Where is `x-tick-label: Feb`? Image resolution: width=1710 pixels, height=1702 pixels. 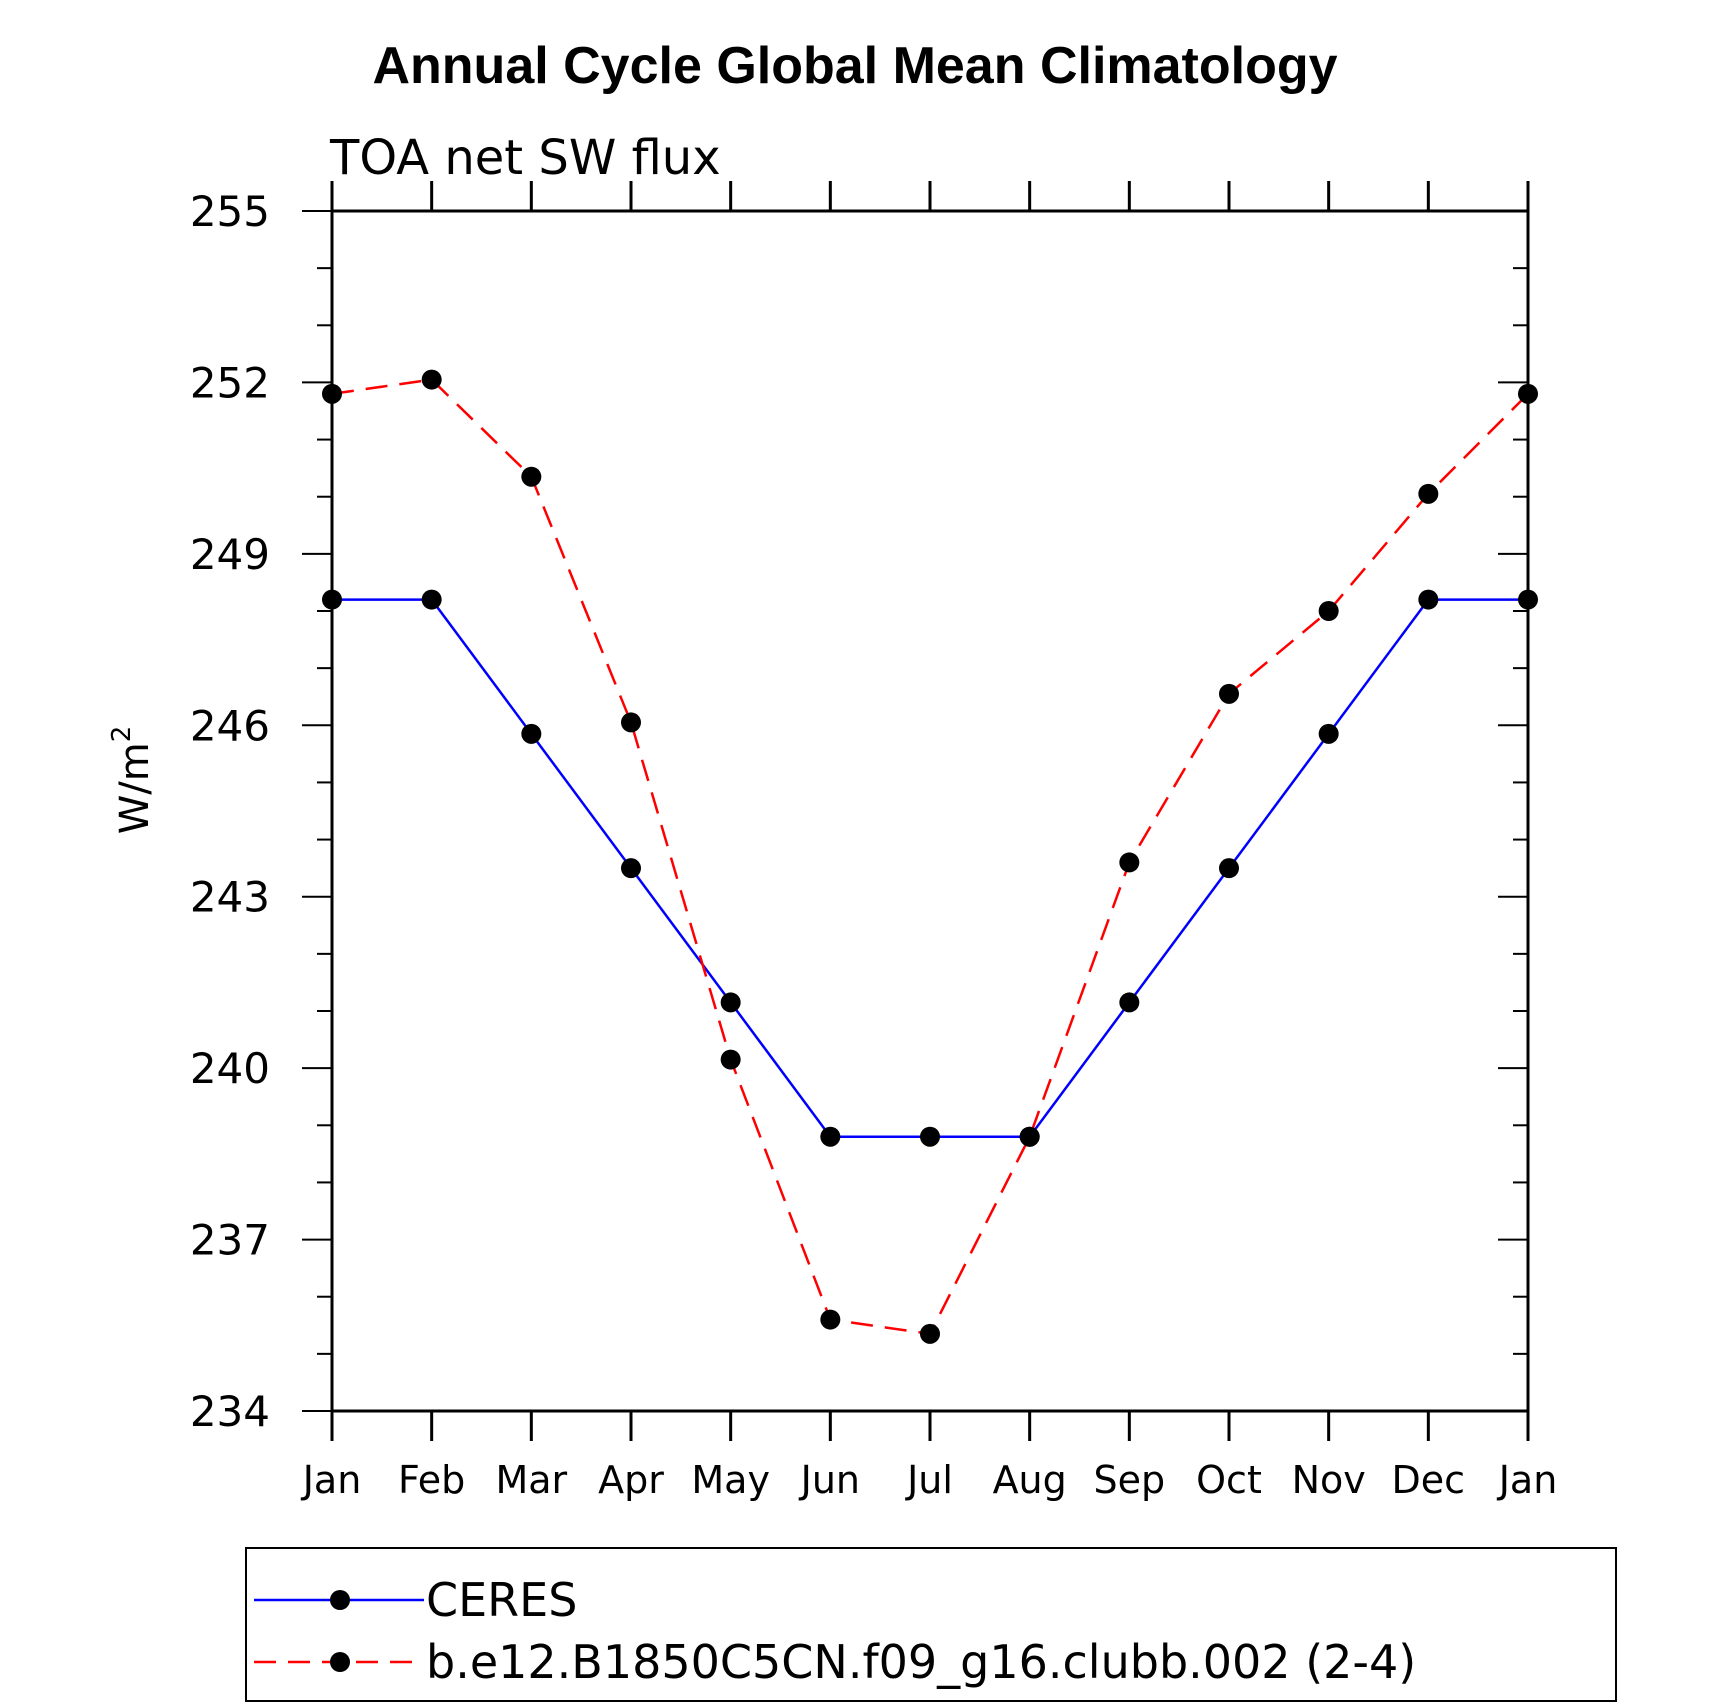
x-tick-label: Feb is located at coordinates (431, 1480).